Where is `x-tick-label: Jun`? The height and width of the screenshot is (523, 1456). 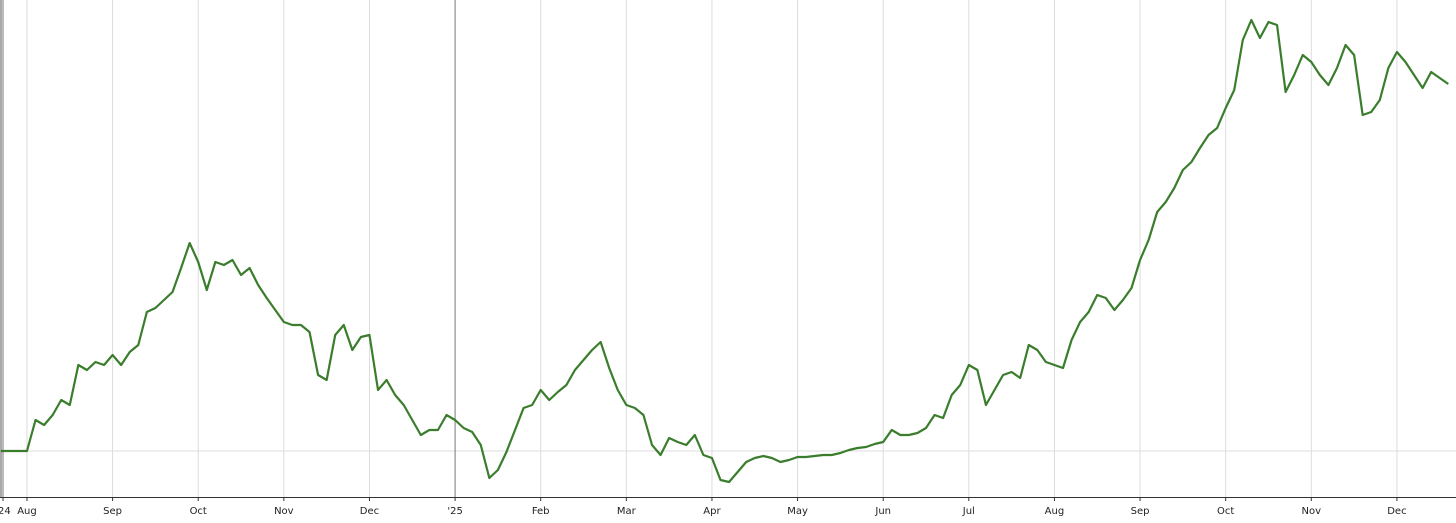
x-tick-label: Jun is located at coordinates (882, 511).